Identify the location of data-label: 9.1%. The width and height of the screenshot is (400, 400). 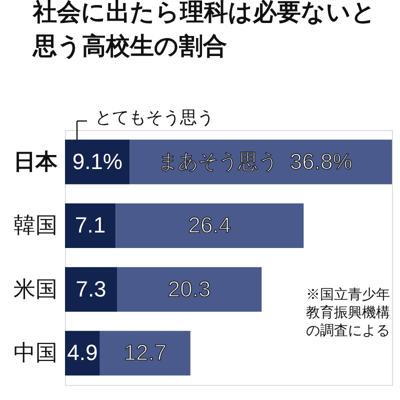
(97, 161).